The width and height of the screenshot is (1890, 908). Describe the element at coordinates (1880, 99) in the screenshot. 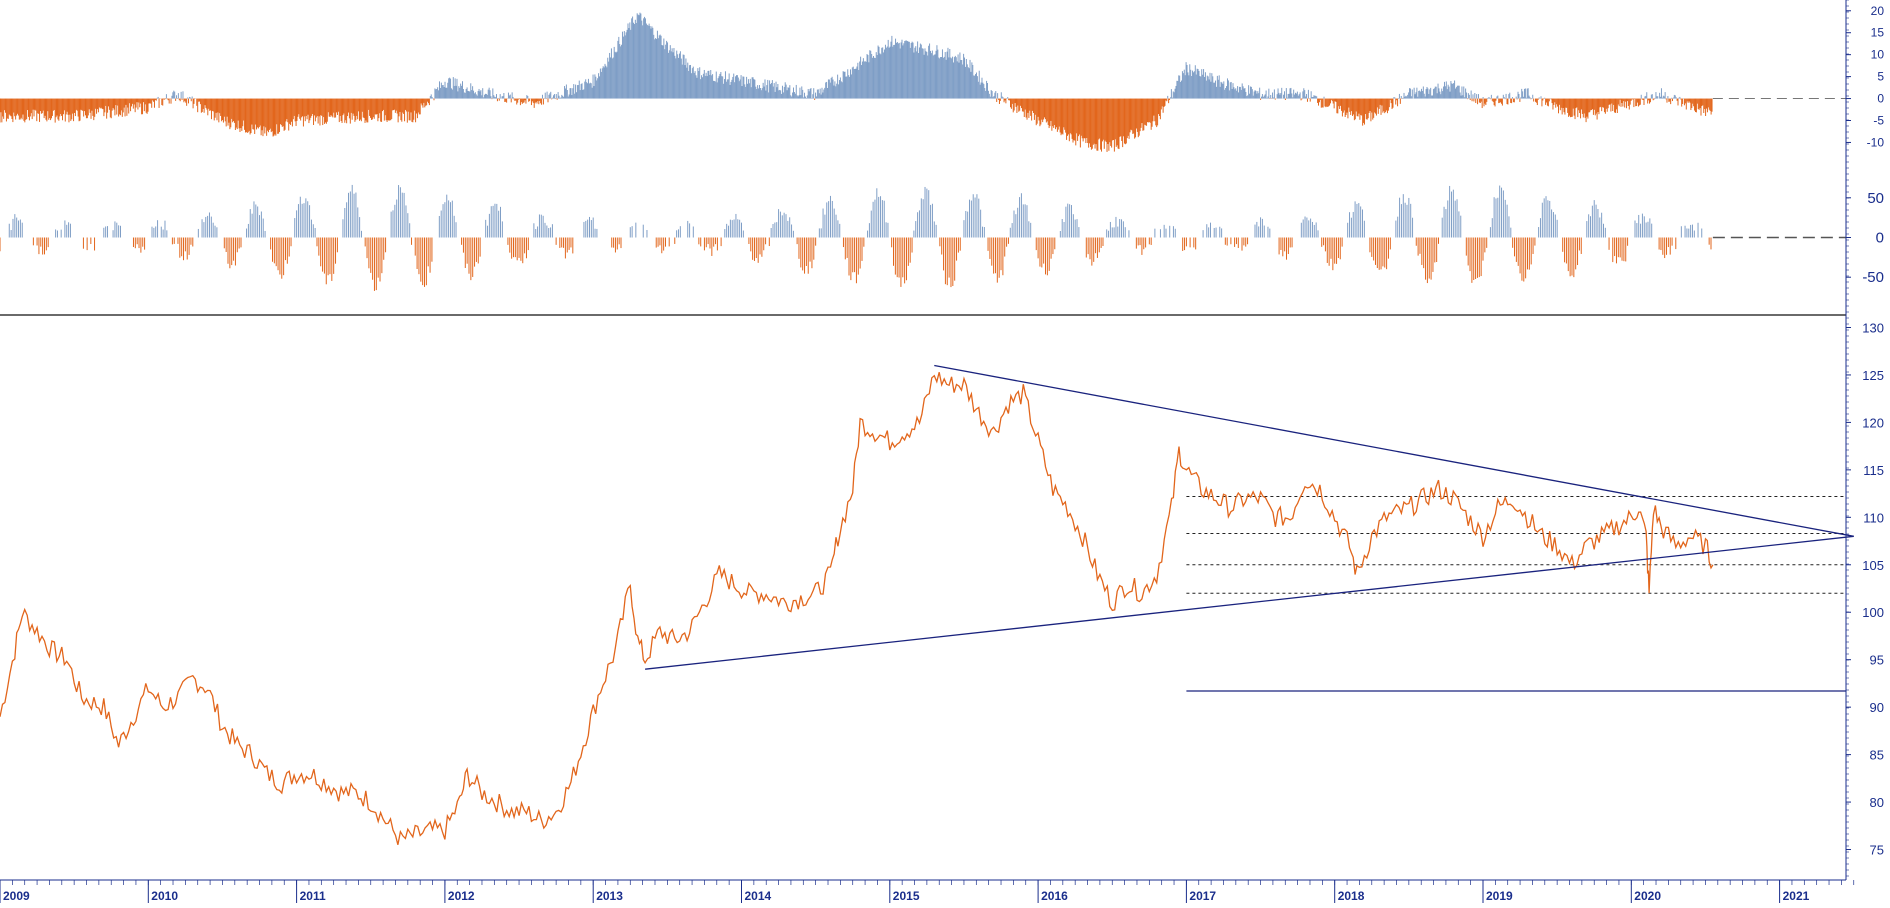

I see `top-y-tick-label: 0` at that location.